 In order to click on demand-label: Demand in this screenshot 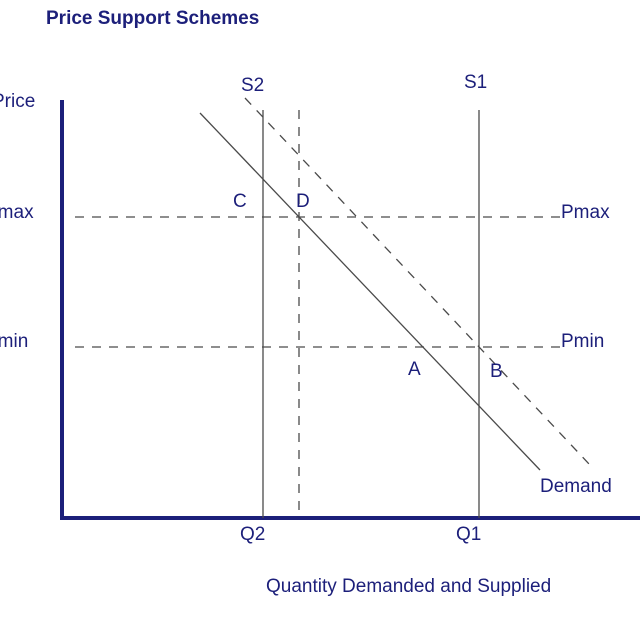, I will do `click(576, 486)`.